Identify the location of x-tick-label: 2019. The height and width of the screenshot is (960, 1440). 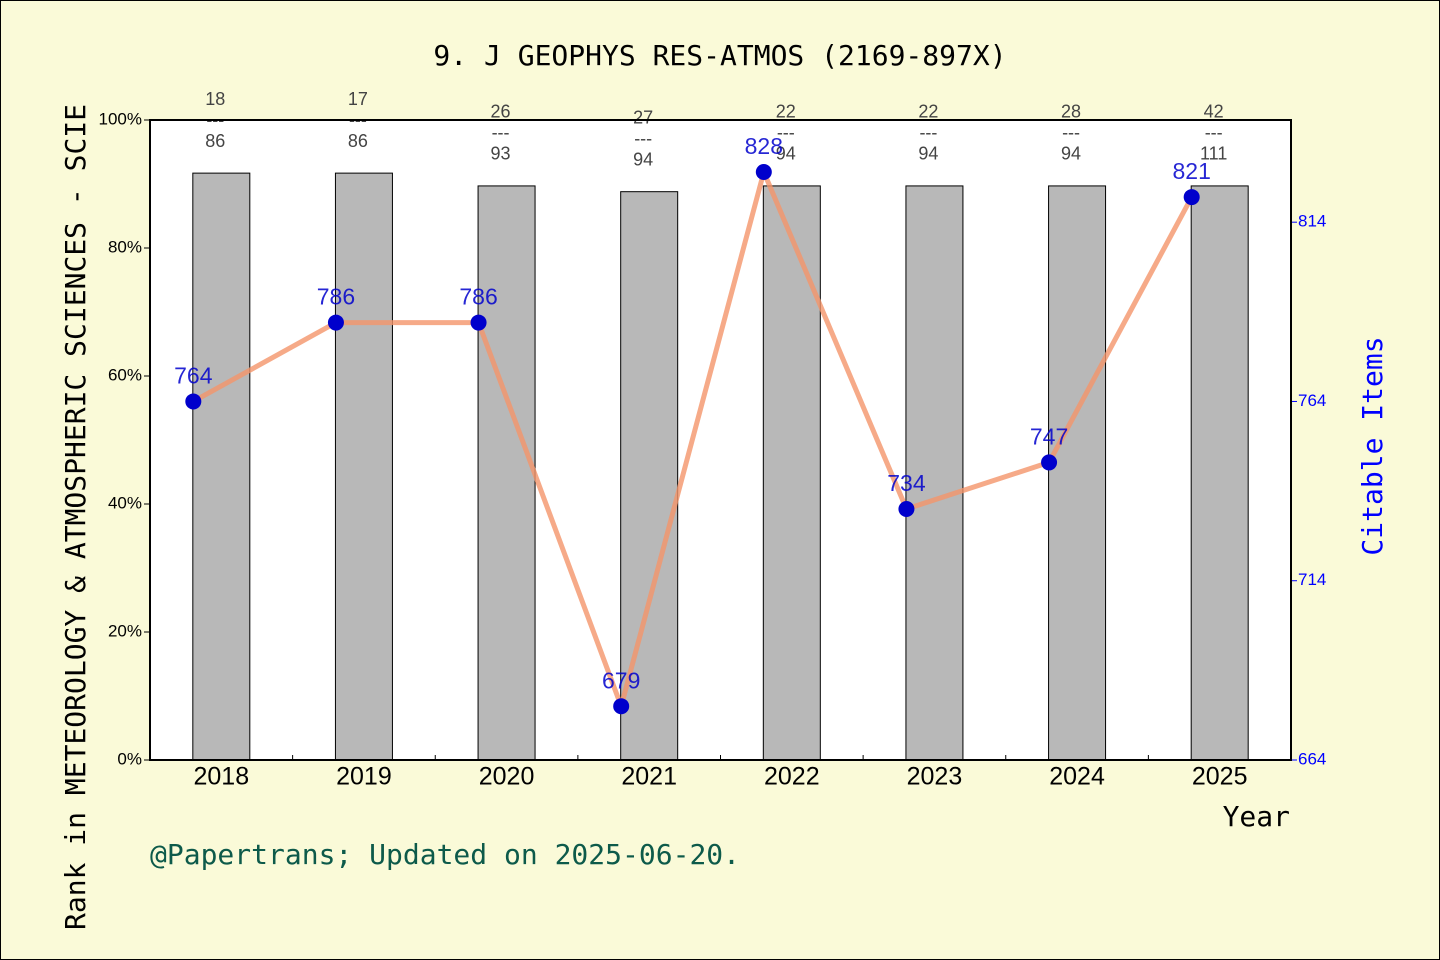
(364, 777).